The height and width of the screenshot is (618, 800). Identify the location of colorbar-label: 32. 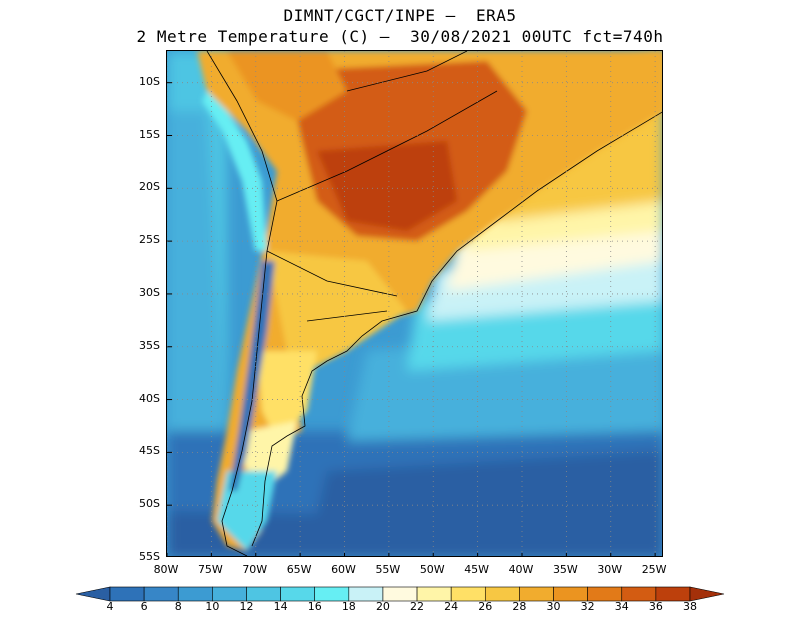
(587, 606).